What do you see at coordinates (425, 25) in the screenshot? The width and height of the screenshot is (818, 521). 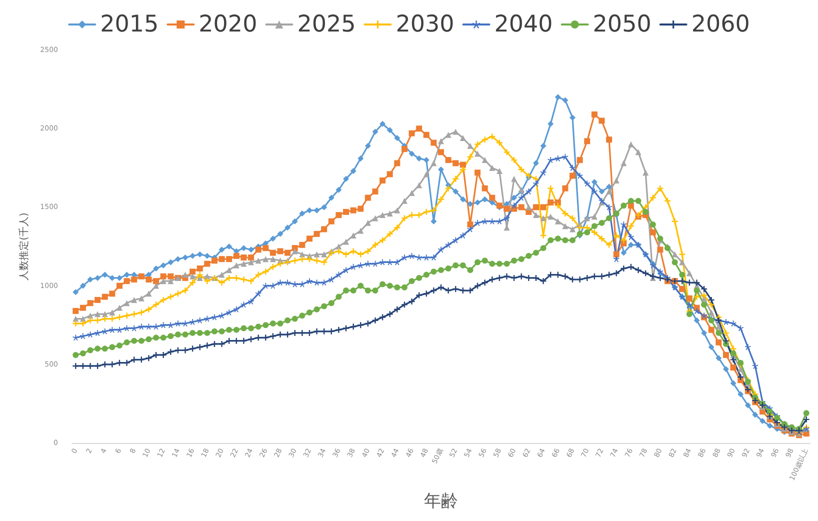 I see `legend-label: 2030` at bounding box center [425, 25].